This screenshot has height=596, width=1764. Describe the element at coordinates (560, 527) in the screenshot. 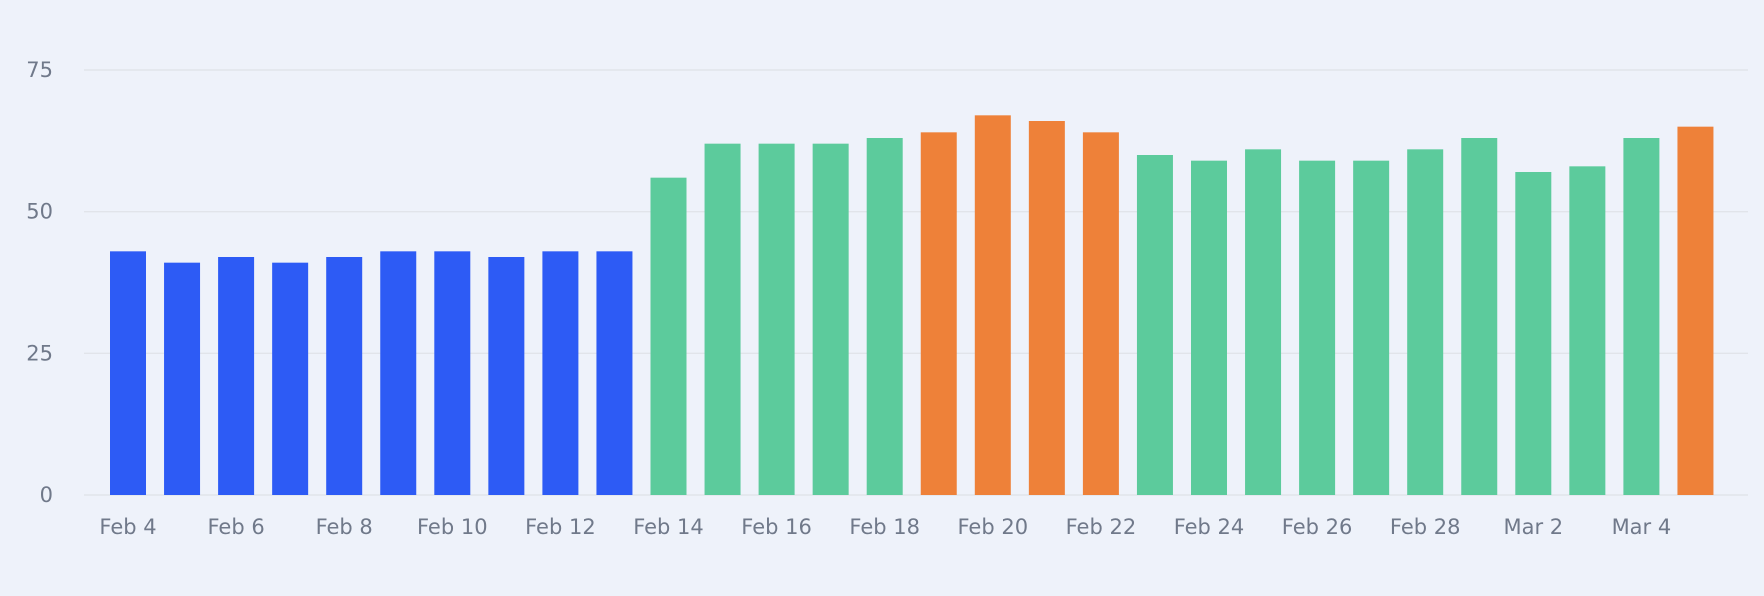

I see `x-tick-label: Feb 12` at that location.